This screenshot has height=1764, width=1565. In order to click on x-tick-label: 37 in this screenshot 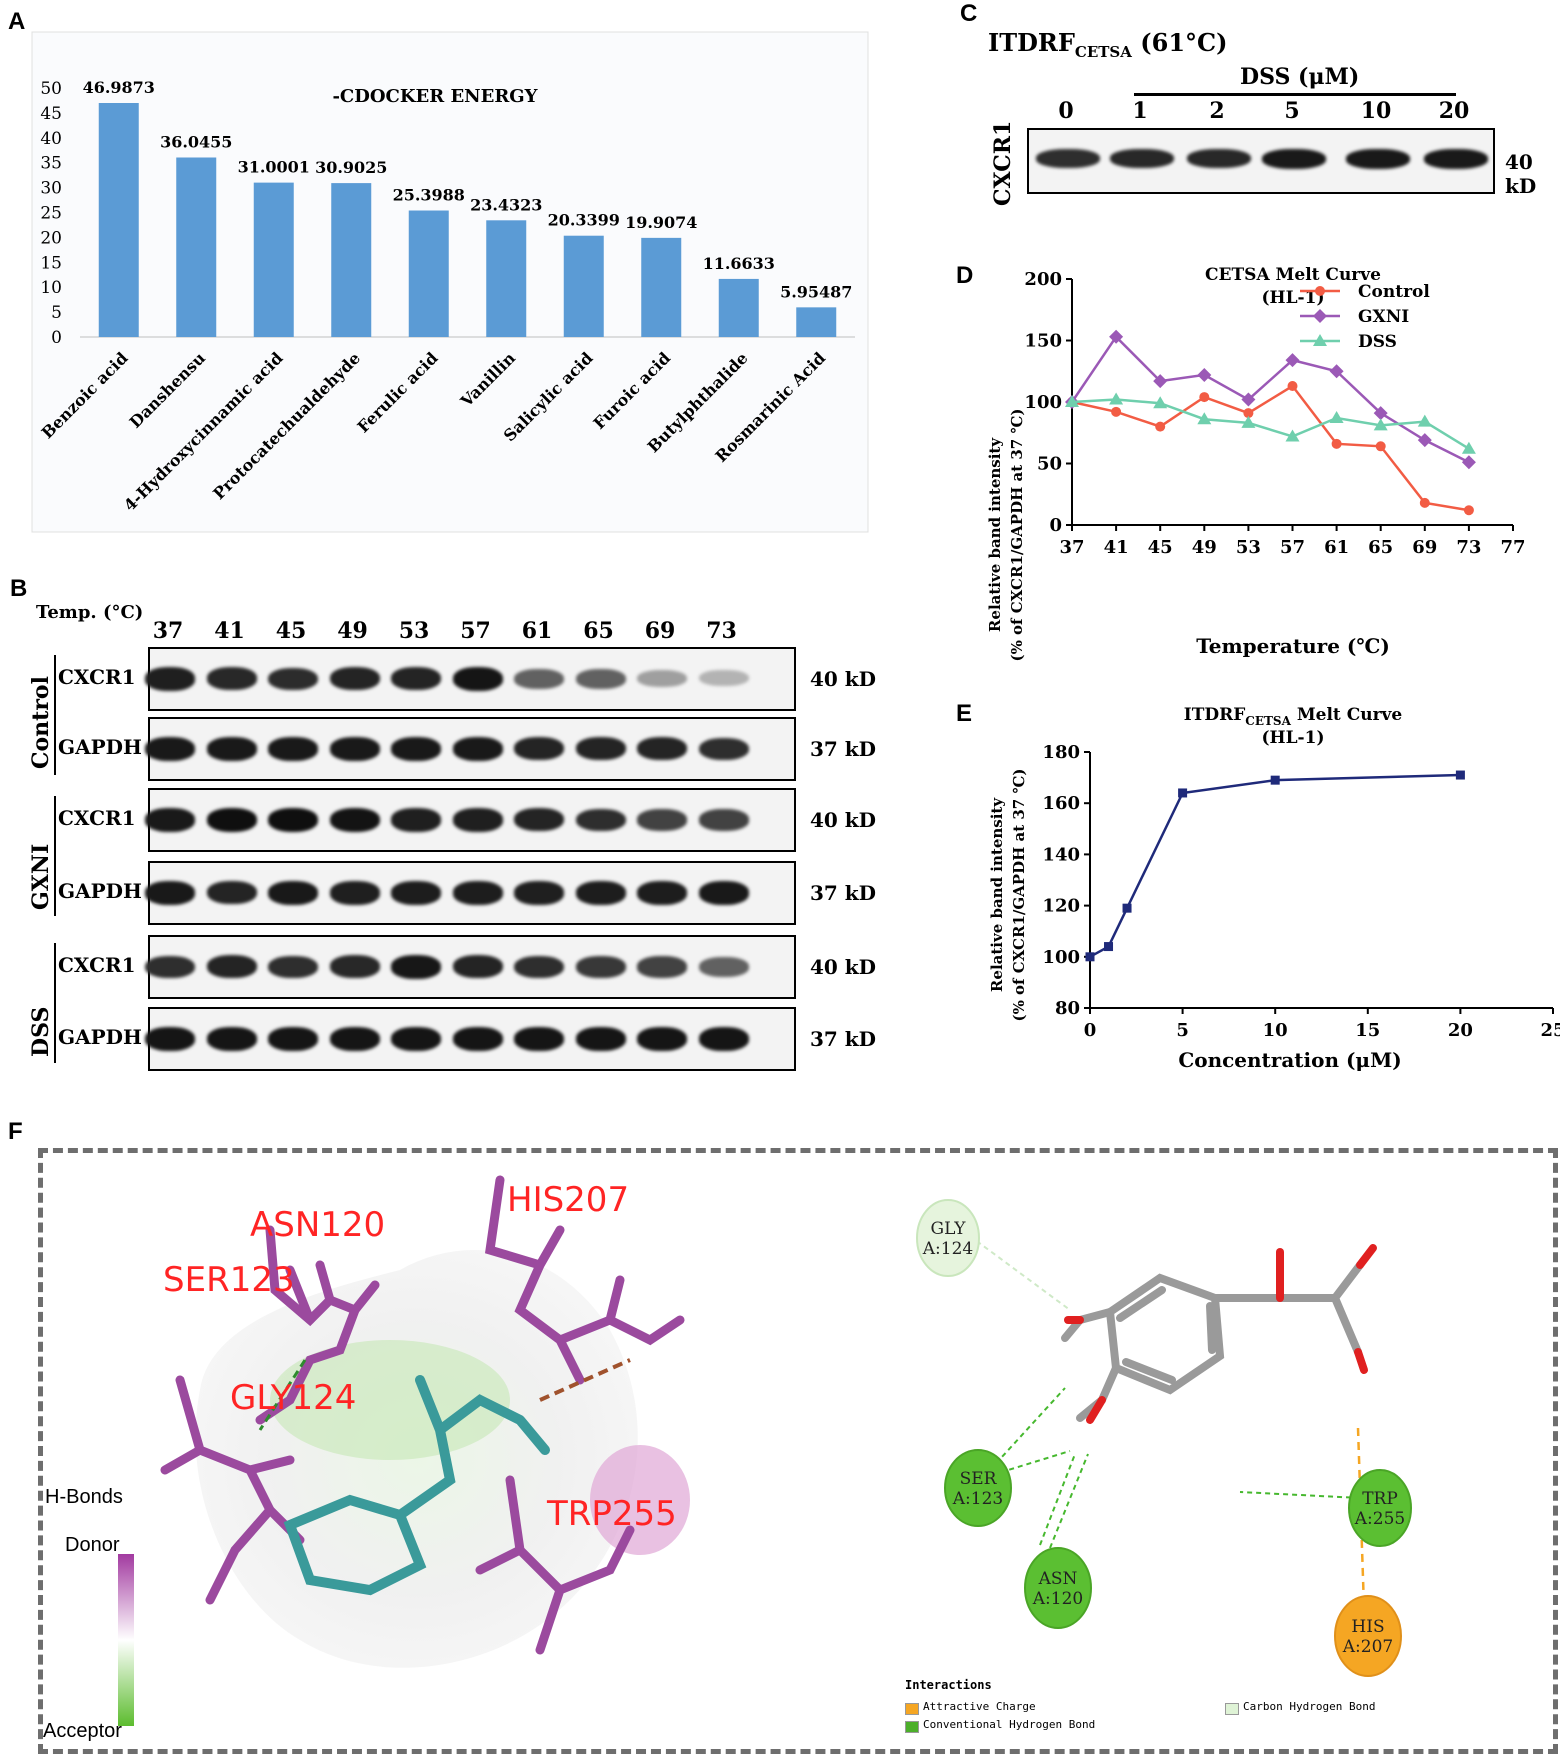, I will do `click(1071, 547)`.